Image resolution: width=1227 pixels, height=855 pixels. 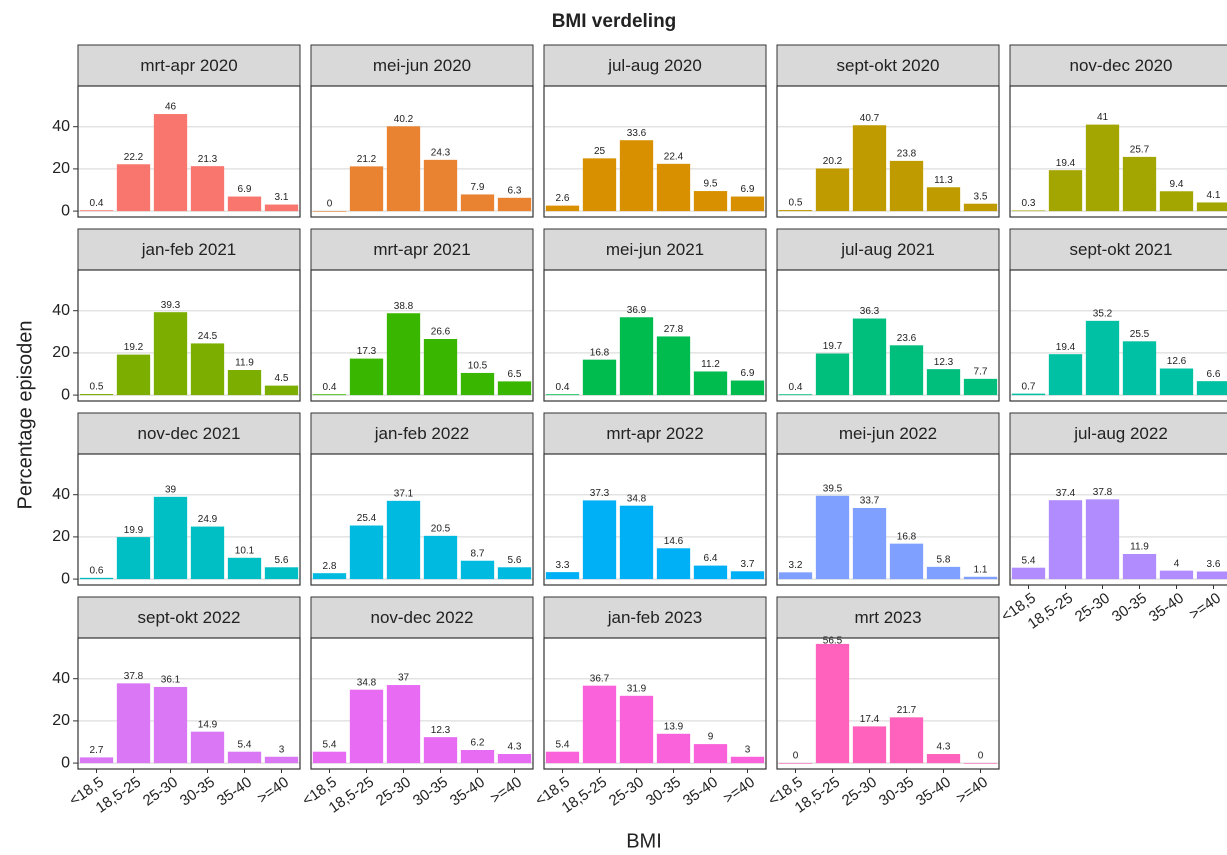 I want to click on data-label: 35.2, so click(x=1103, y=313).